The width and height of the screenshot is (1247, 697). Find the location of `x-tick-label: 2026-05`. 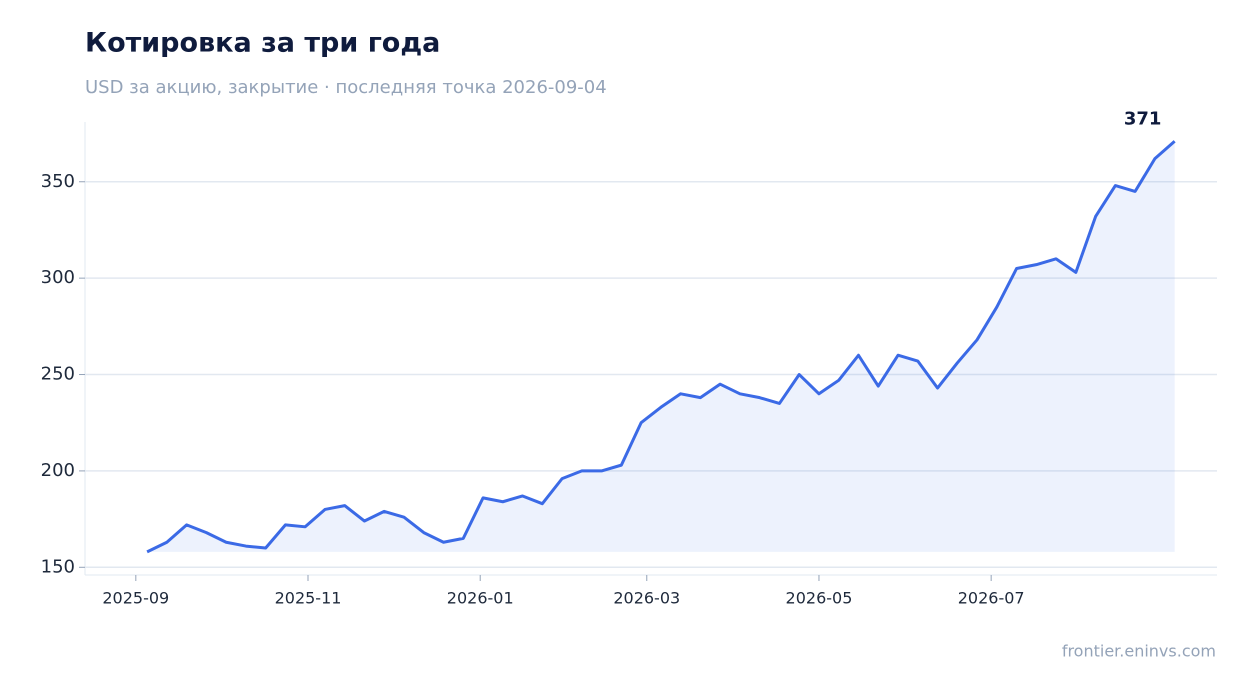

x-tick-label: 2026-05 is located at coordinates (819, 598).